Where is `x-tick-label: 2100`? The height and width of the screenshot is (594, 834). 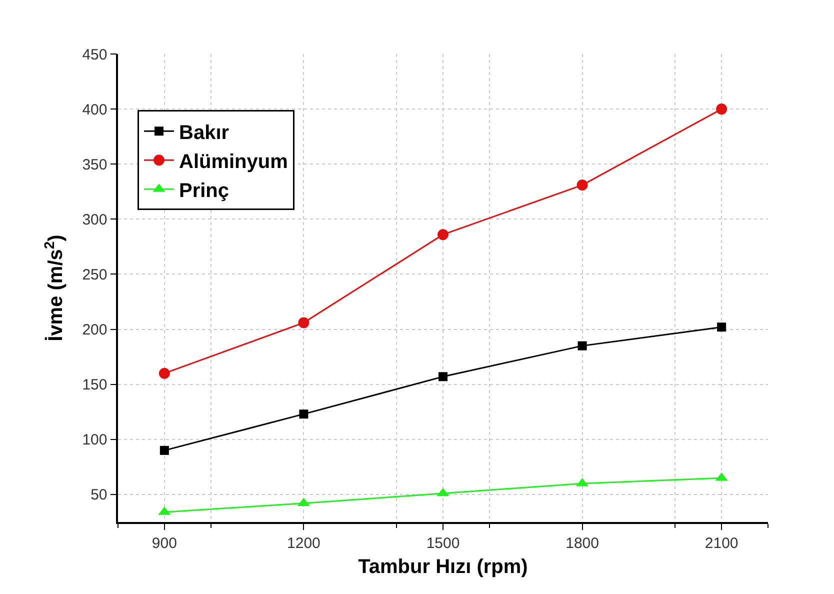
x-tick-label: 2100 is located at coordinates (721, 543).